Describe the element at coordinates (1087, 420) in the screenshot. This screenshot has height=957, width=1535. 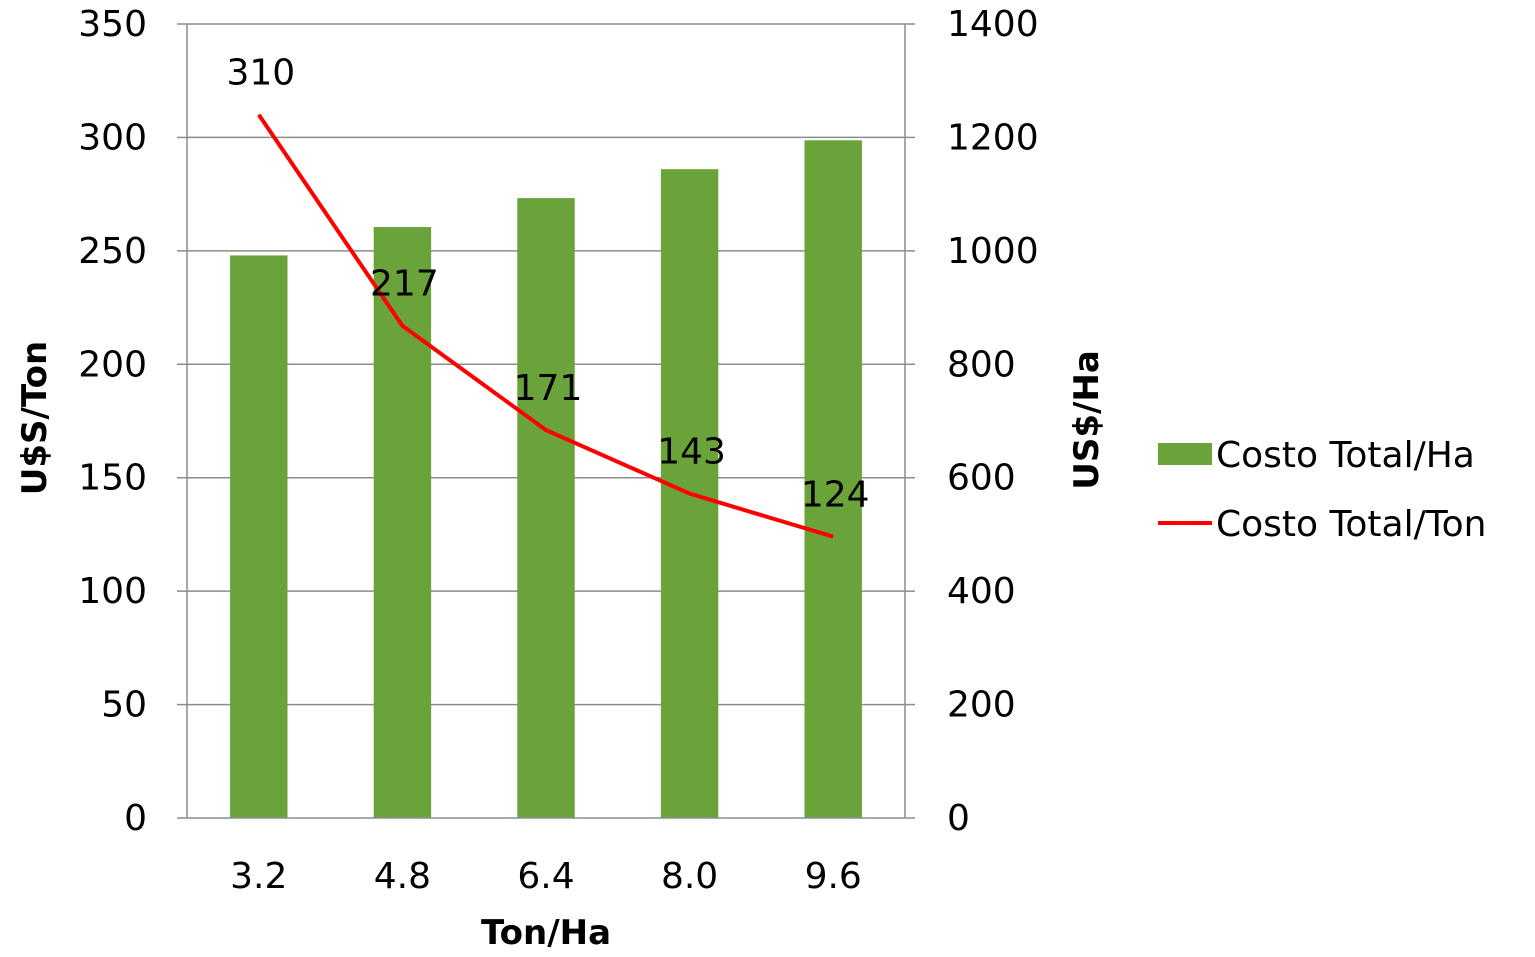
I see `y-axis-right-title: US$/Ha` at that location.